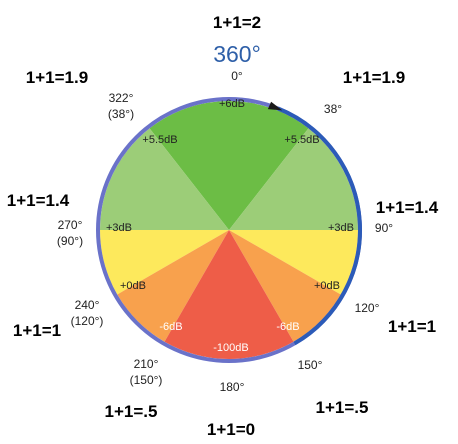 This screenshot has height=444, width=458. I want to click on sum-label-upper-right: 1+1=1.9, so click(374, 77).